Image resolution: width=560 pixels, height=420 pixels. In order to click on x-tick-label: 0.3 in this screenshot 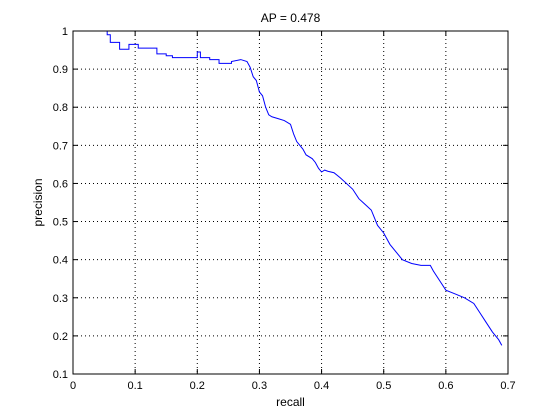, I will do `click(259, 386)`.